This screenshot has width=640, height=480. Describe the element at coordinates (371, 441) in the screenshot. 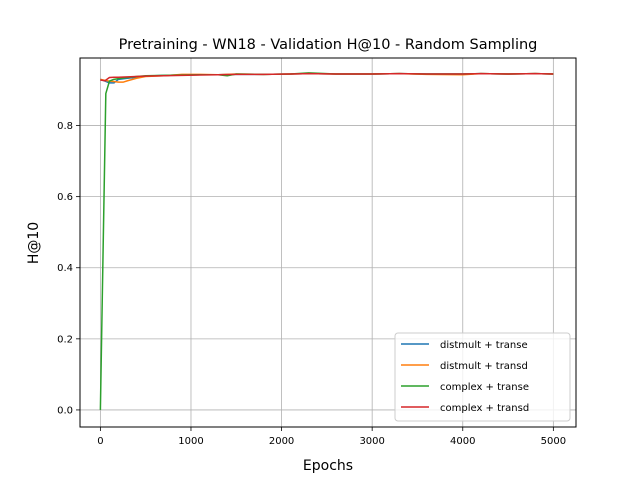

I see `x-tick-label: 3000` at that location.